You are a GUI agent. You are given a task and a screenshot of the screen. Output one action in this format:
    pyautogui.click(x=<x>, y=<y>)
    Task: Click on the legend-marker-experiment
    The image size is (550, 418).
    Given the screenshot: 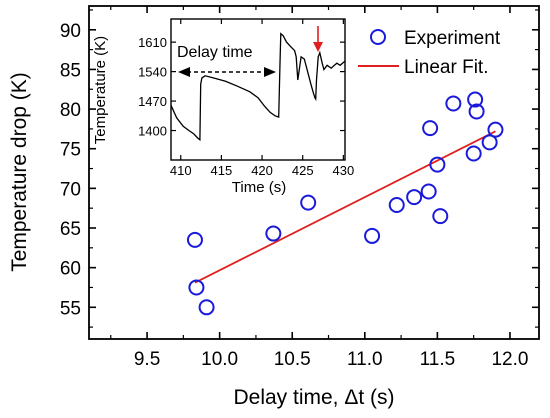 What is the action you would take?
    pyautogui.click(x=378, y=37)
    